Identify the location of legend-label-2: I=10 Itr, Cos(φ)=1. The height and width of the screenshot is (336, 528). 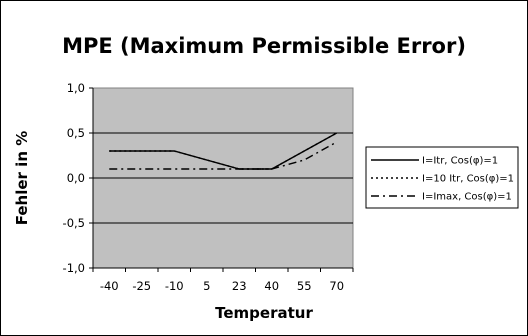
(468, 179).